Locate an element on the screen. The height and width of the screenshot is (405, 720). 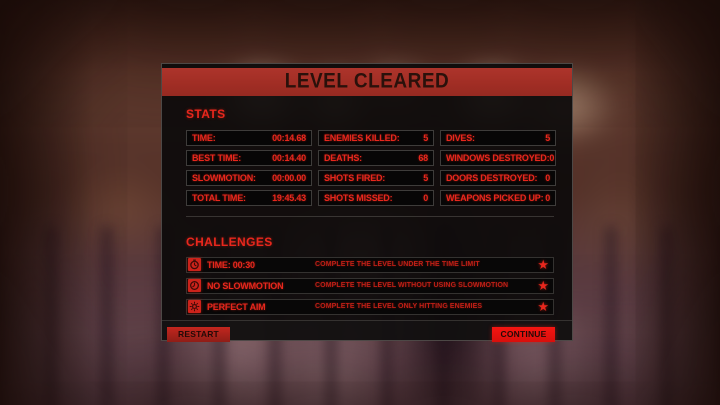
challenge-name: PERFECT AIM is located at coordinates (236, 306).